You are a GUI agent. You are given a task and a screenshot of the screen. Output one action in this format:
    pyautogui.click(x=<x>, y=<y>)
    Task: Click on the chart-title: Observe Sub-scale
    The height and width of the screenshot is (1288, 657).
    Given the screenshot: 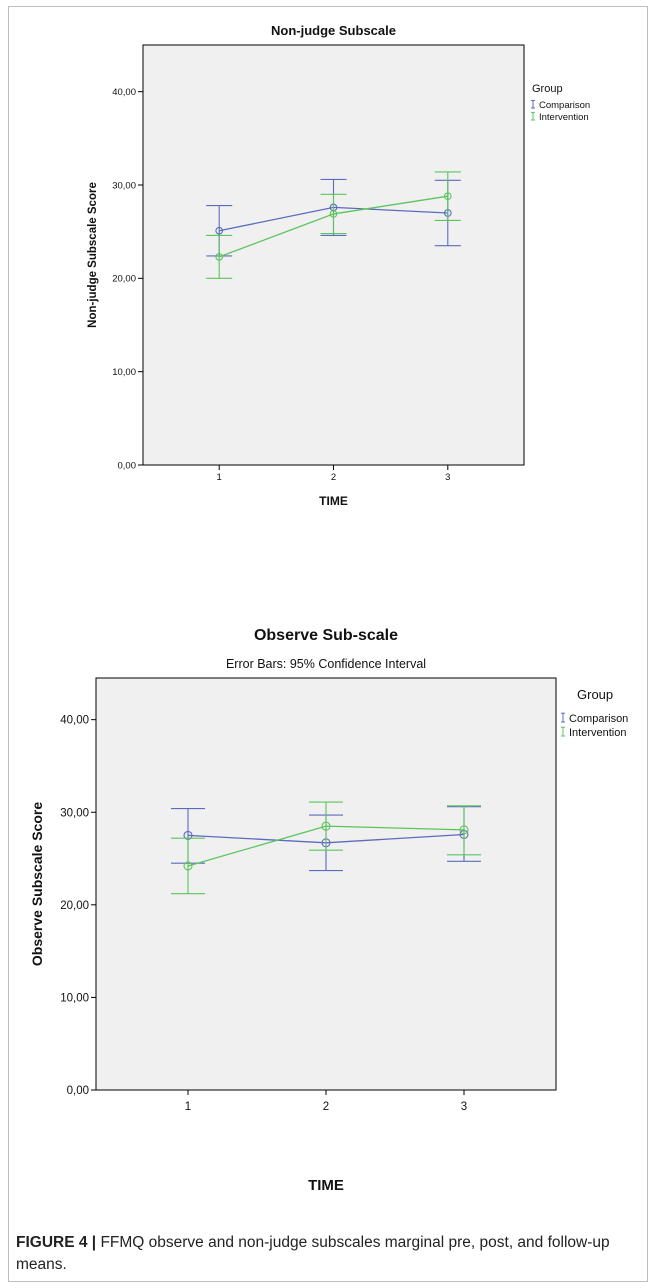 What is the action you would take?
    pyautogui.click(x=326, y=635)
    